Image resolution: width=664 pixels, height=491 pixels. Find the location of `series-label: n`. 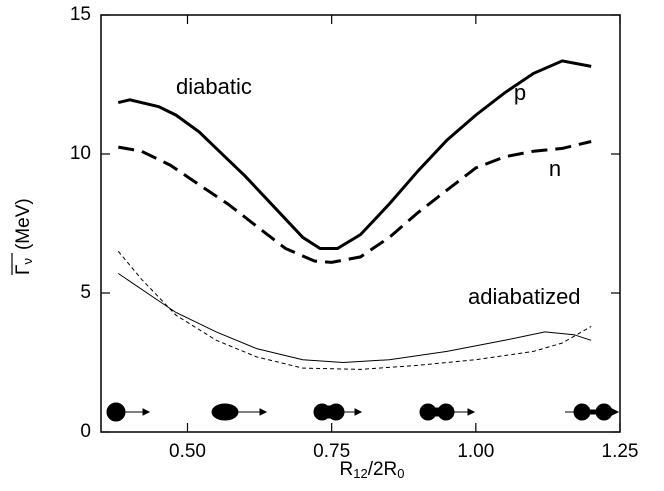

series-label: n is located at coordinates (555, 168).